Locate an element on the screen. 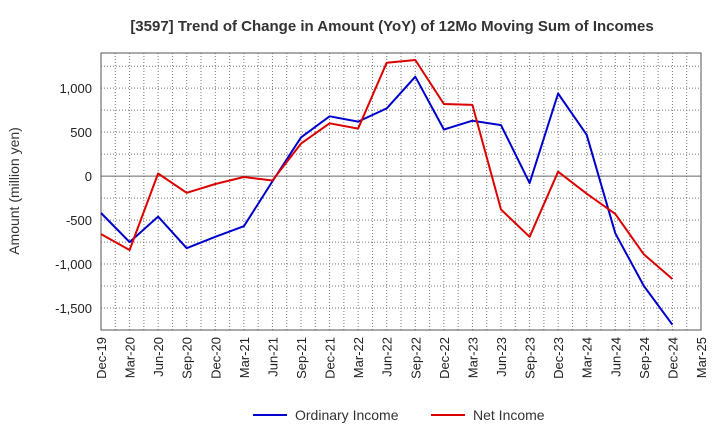 The image size is (720, 440). x-tick-label: Mar-22 is located at coordinates (358, 357).